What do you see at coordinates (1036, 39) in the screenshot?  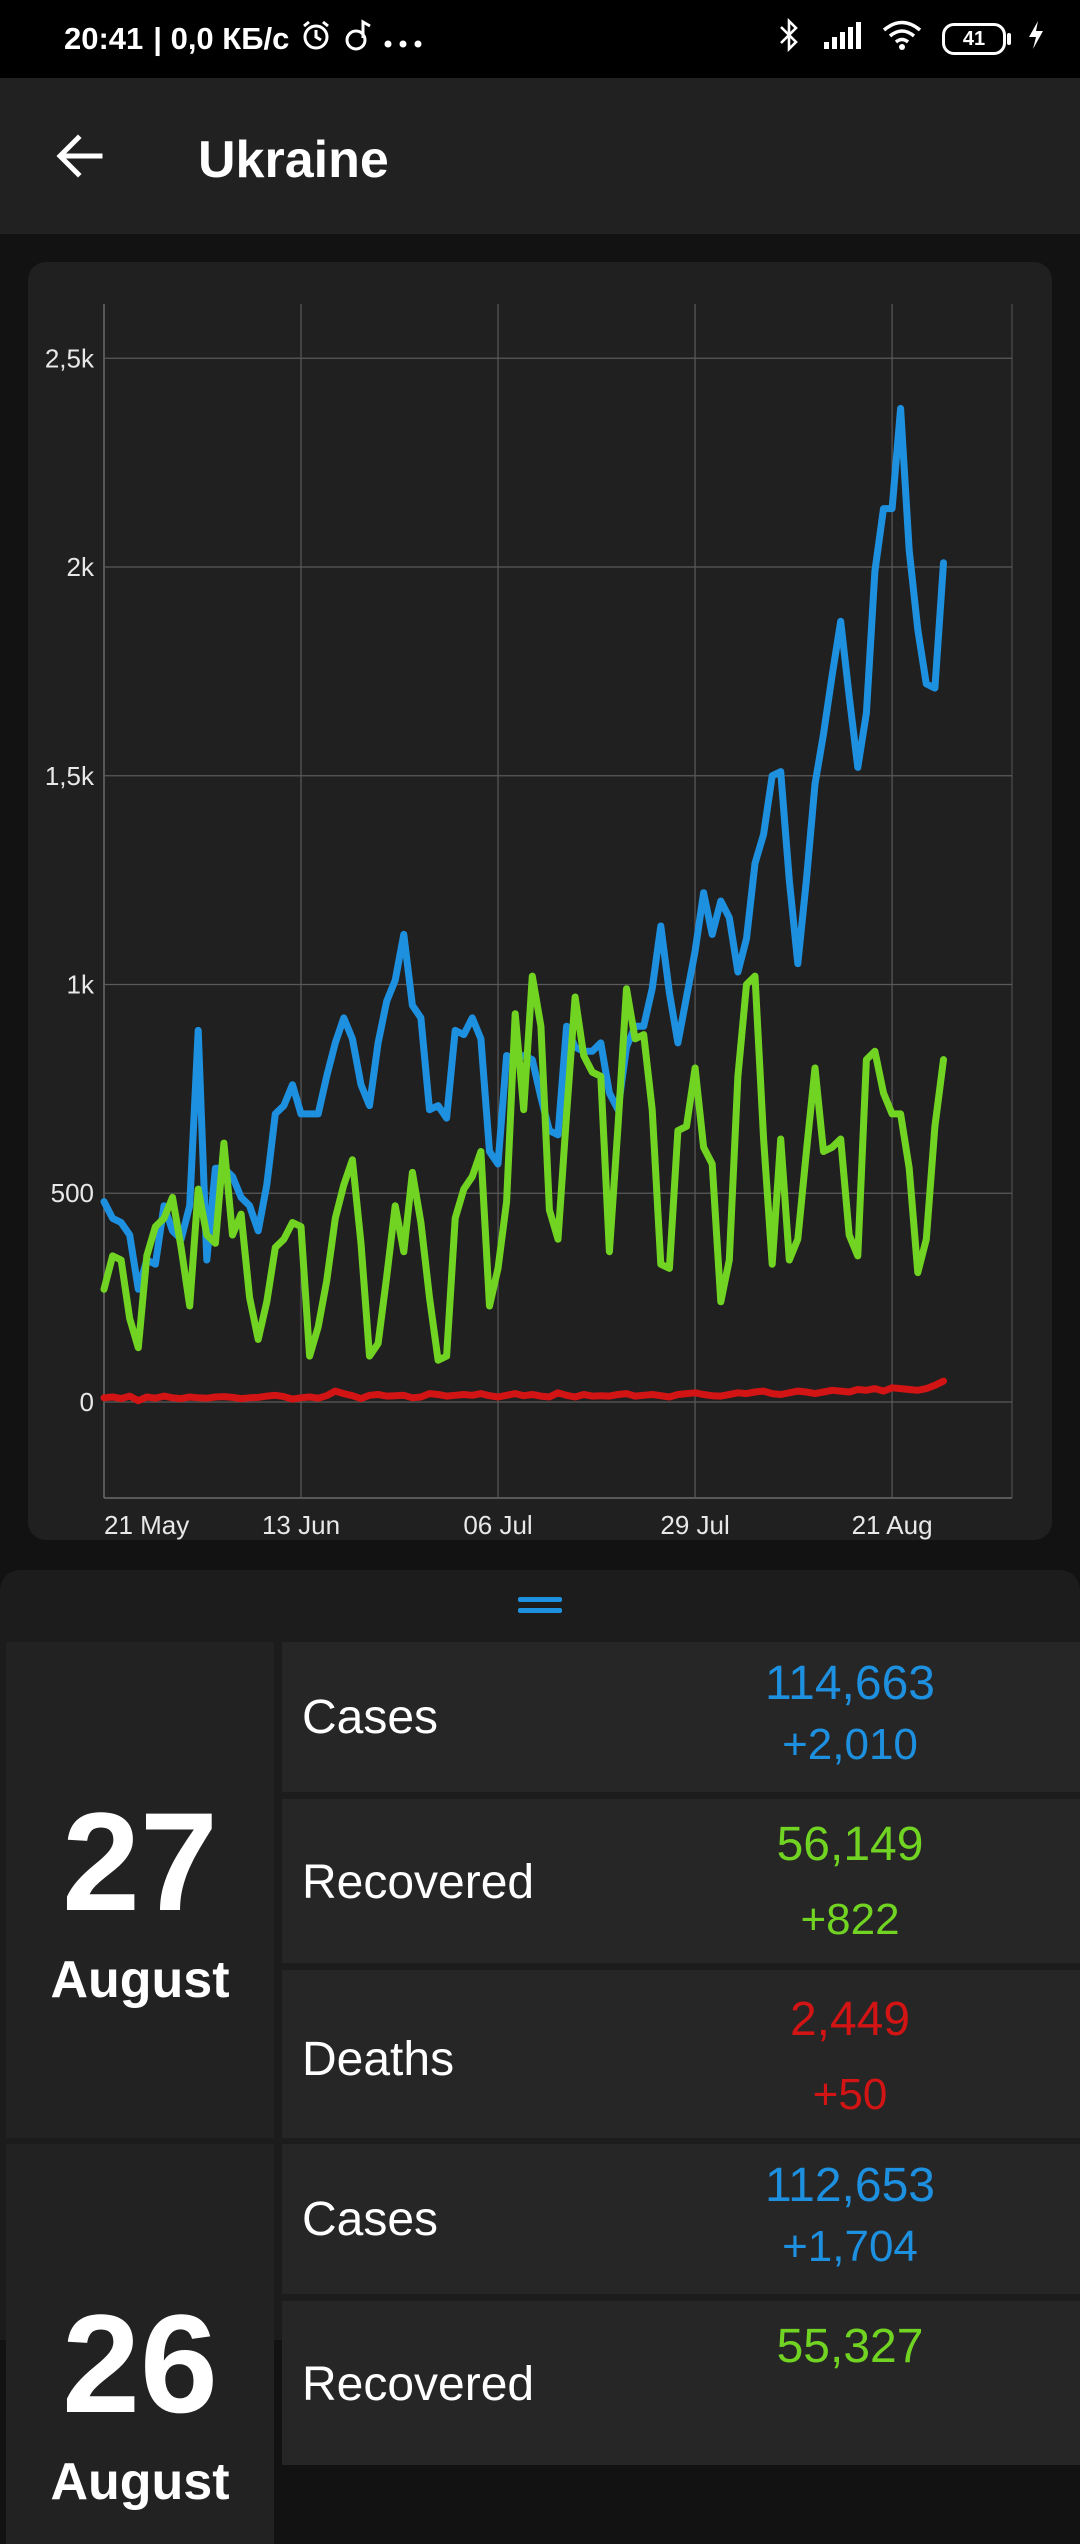 I see `charging-icon` at bounding box center [1036, 39].